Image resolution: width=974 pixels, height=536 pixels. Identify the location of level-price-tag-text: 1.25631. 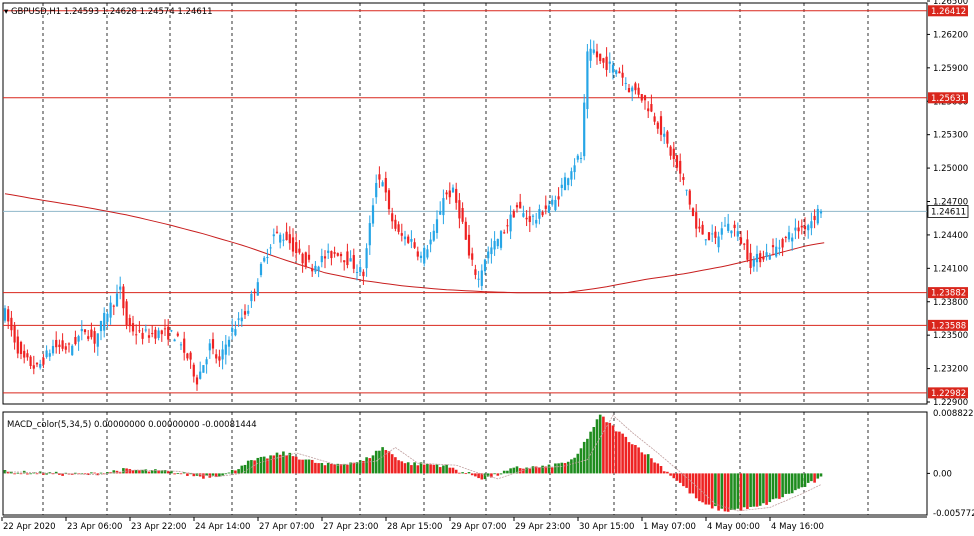
(948, 99).